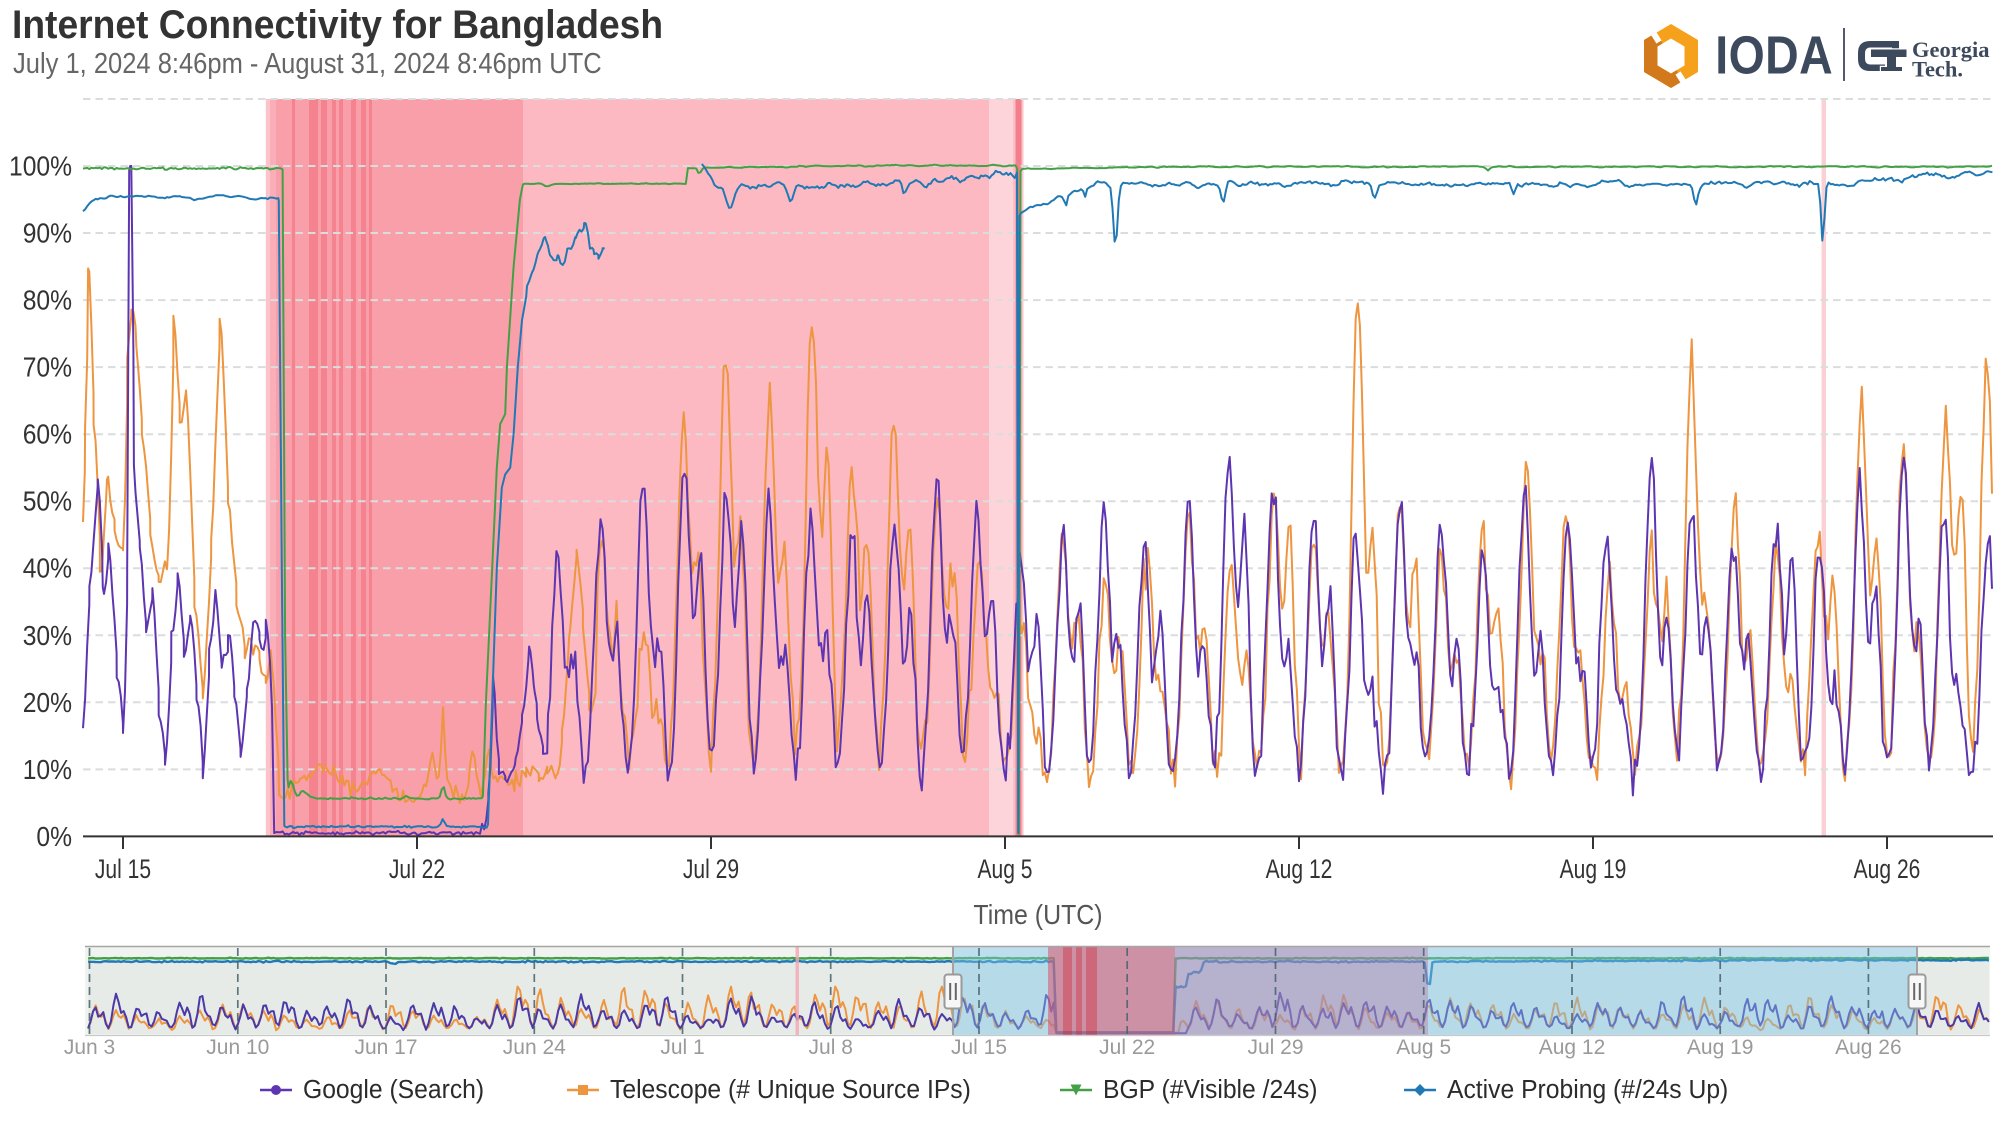  What do you see at coordinates (1937, 69) in the screenshot?
I see `svg-text: Tech.` at bounding box center [1937, 69].